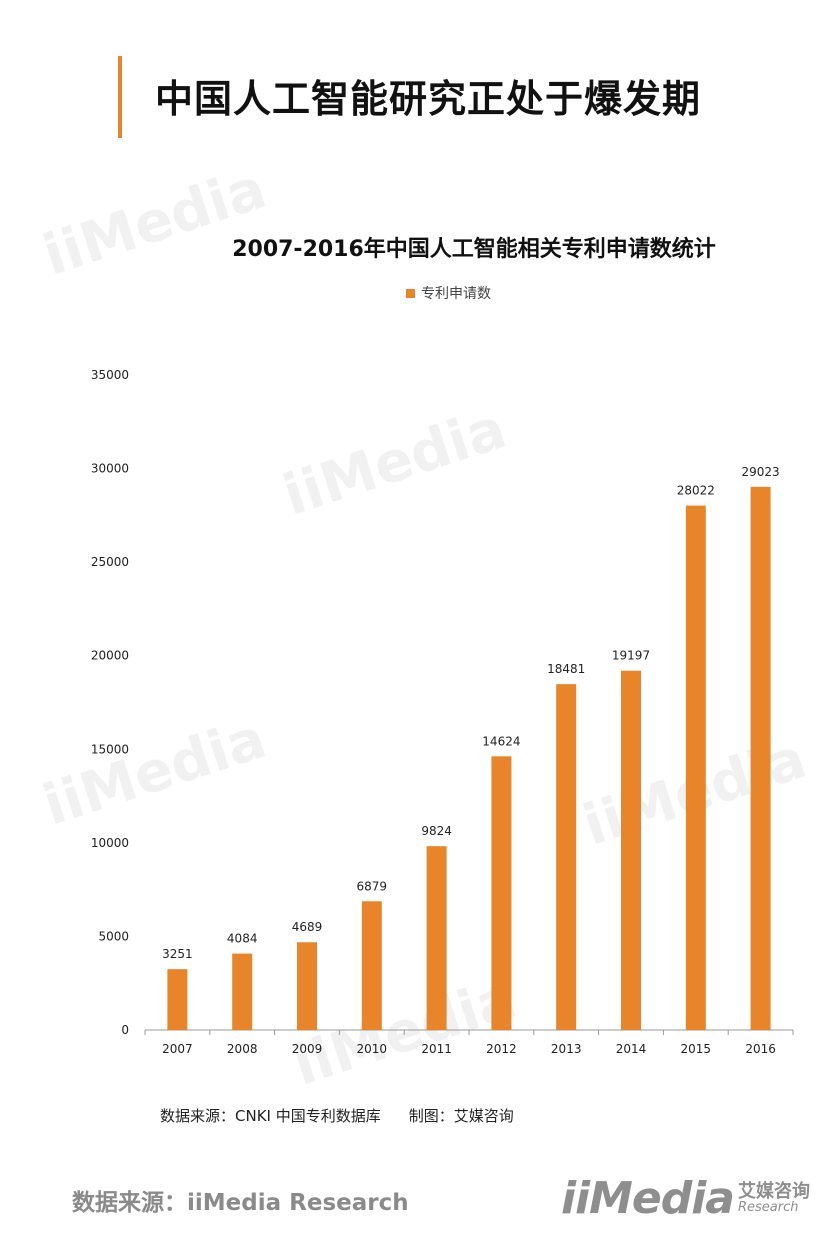  Describe the element at coordinates (696, 1049) in the screenshot. I see `x-tick-label: 2015` at that location.